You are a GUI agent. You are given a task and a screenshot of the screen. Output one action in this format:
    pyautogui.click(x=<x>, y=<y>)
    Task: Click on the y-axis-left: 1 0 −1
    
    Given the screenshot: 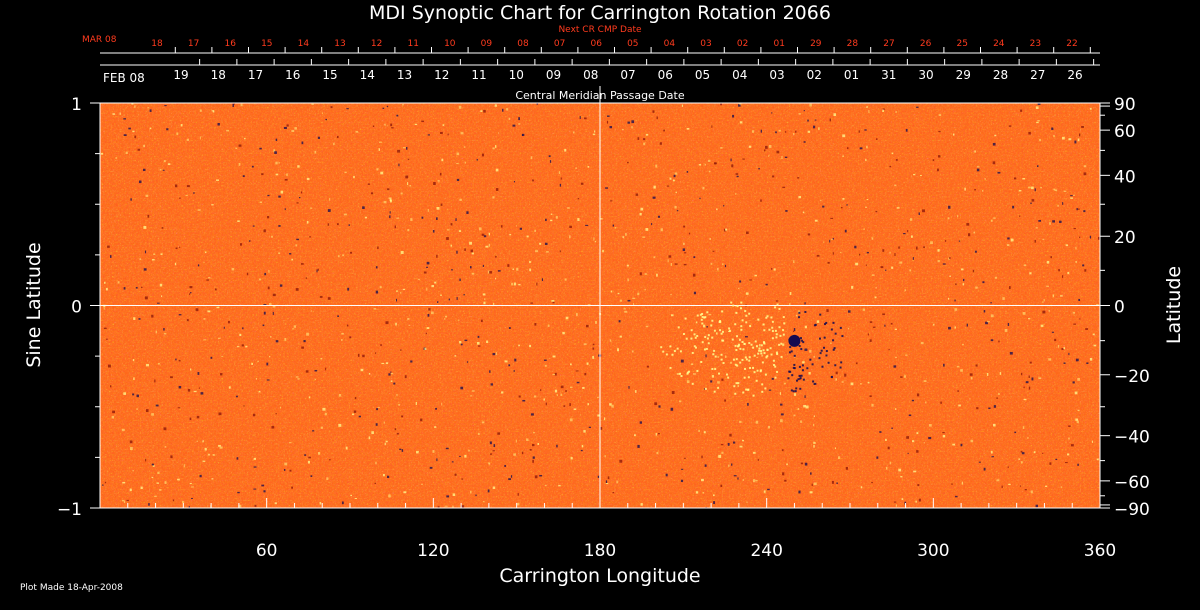 What is the action you would take?
    pyautogui.click(x=78, y=307)
    